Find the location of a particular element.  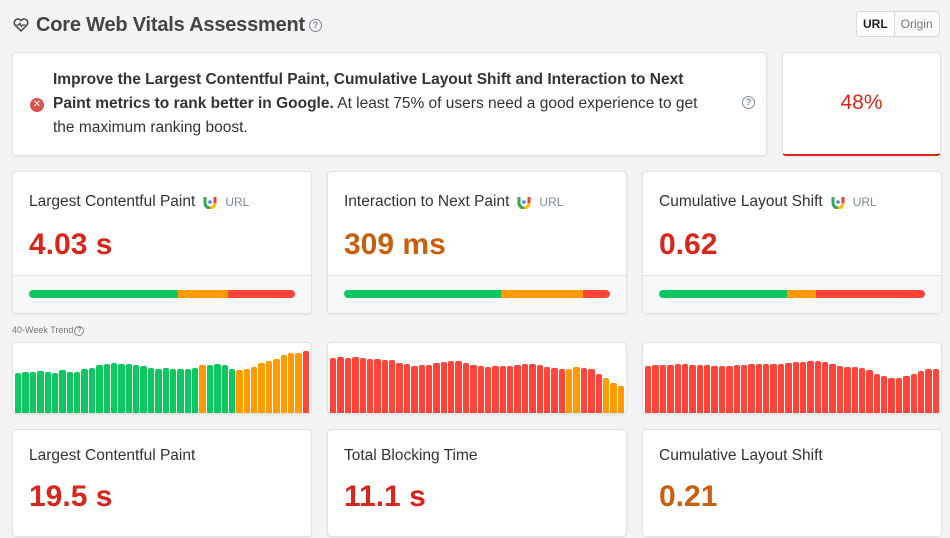

inp-trend-chart is located at coordinates (477, 378).